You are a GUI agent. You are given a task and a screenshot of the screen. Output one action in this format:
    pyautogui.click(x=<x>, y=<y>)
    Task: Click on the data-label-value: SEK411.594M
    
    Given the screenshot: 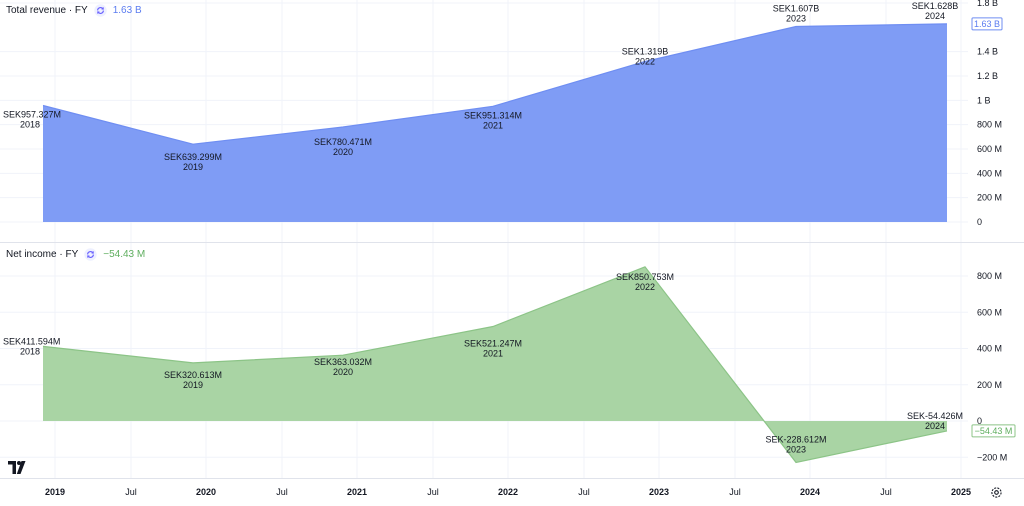 What is the action you would take?
    pyautogui.click(x=31, y=341)
    